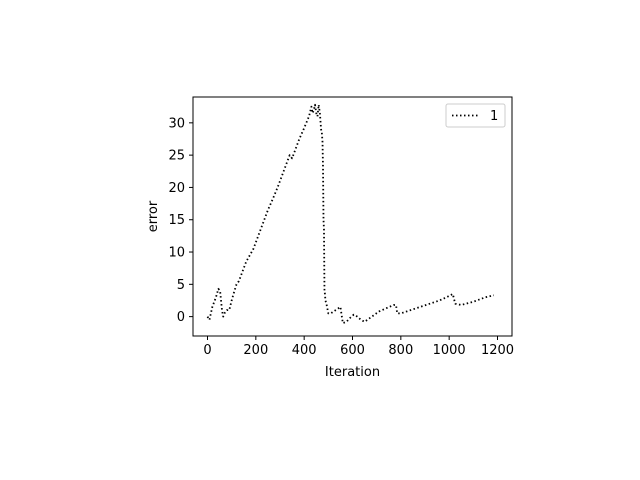 The width and height of the screenshot is (640, 480). What do you see at coordinates (153, 216) in the screenshot?
I see `y-axis-label: error` at bounding box center [153, 216].